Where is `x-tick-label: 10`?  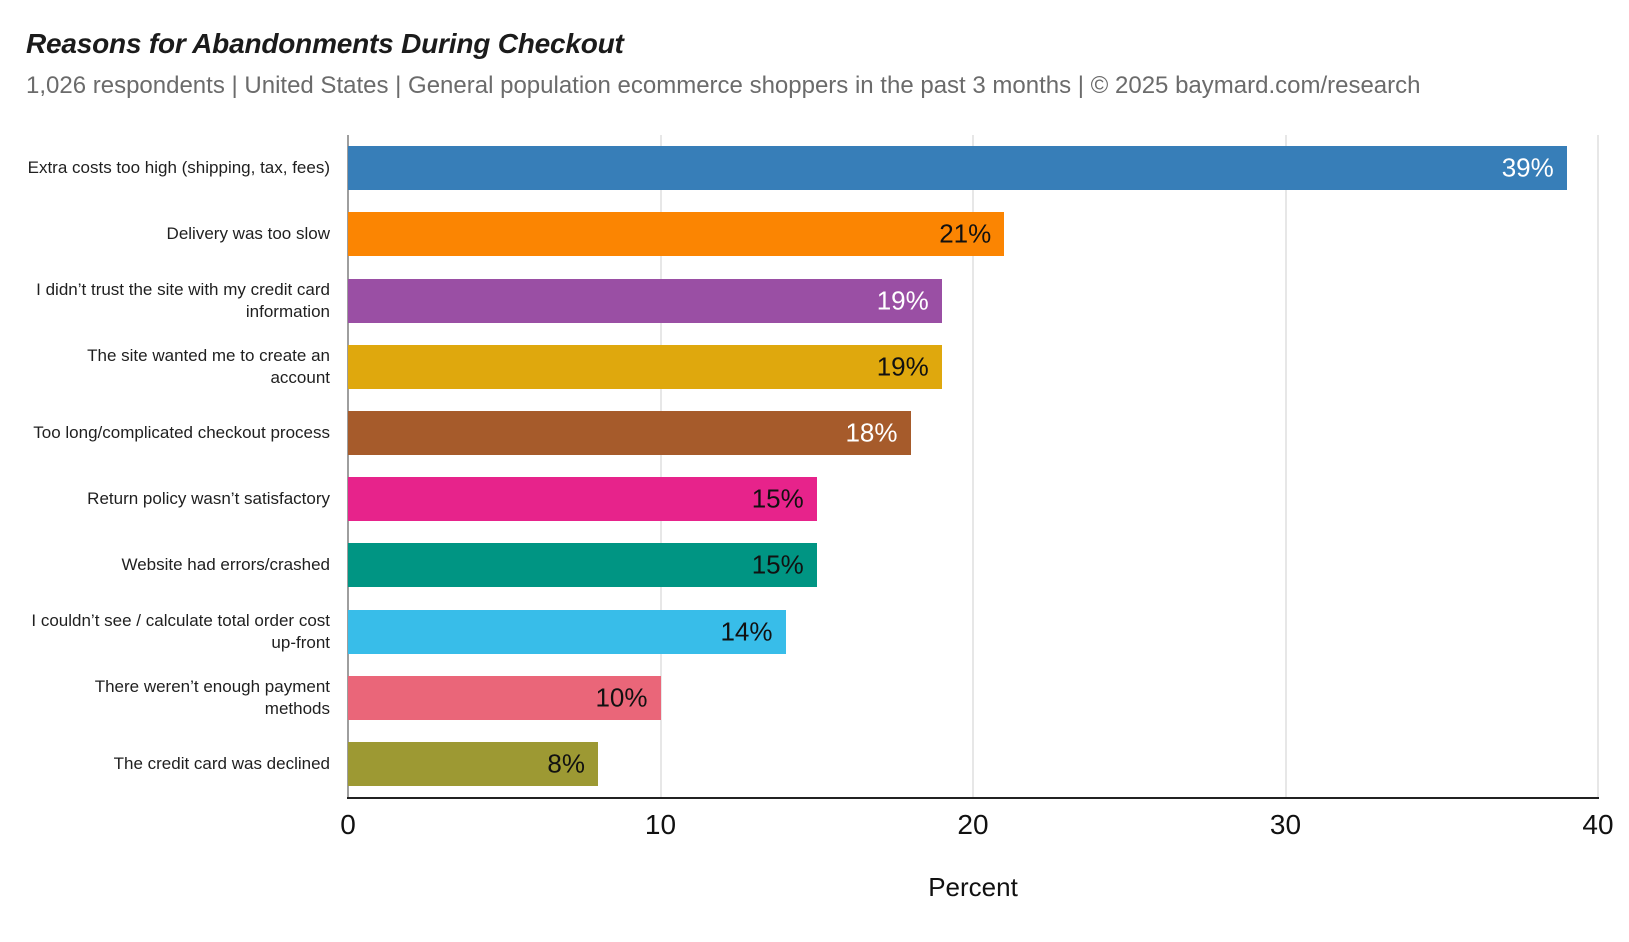 x-tick-label: 10 is located at coordinates (660, 824).